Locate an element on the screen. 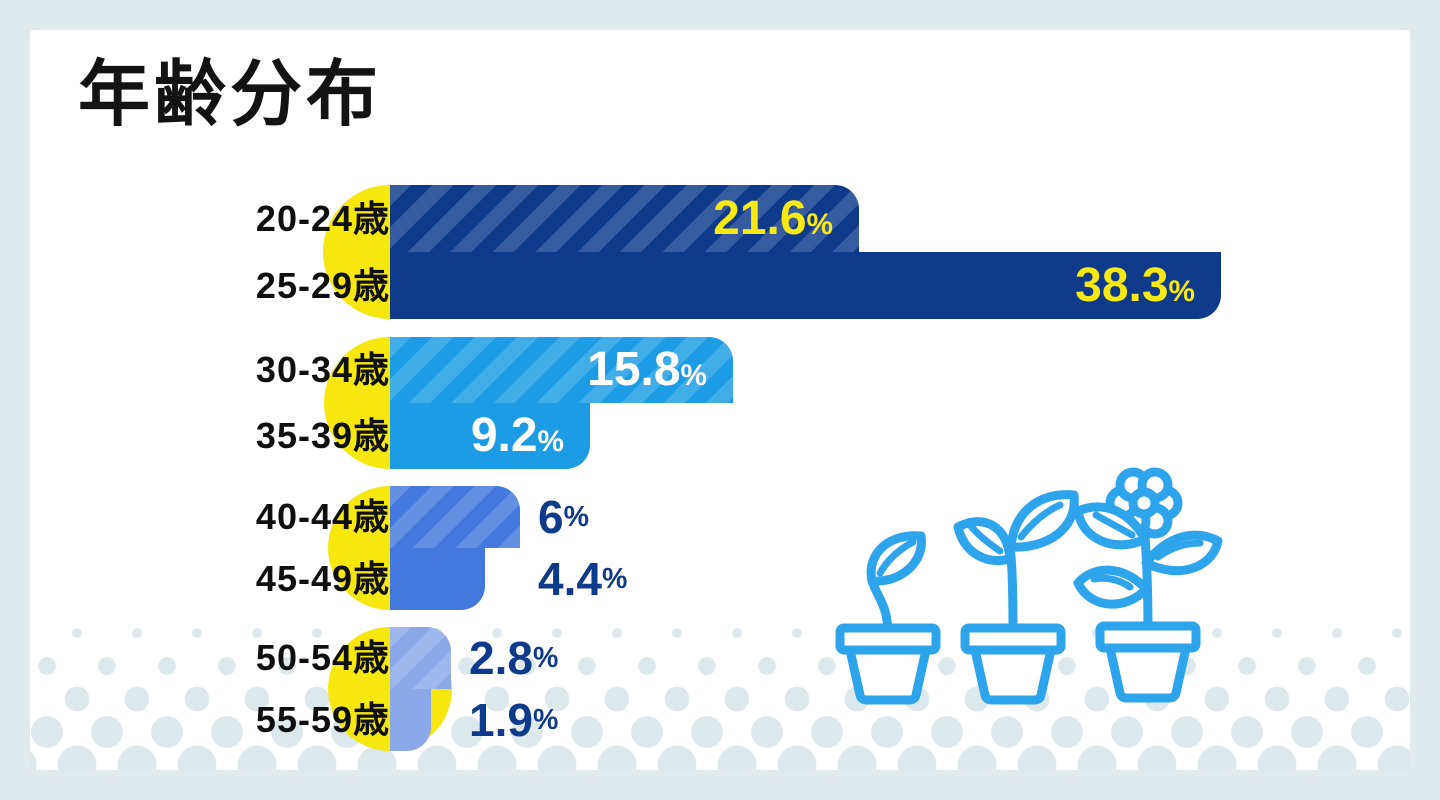 This screenshot has width=1440, height=800. category-label-50-54: 50-54歳 is located at coordinates (322, 657).